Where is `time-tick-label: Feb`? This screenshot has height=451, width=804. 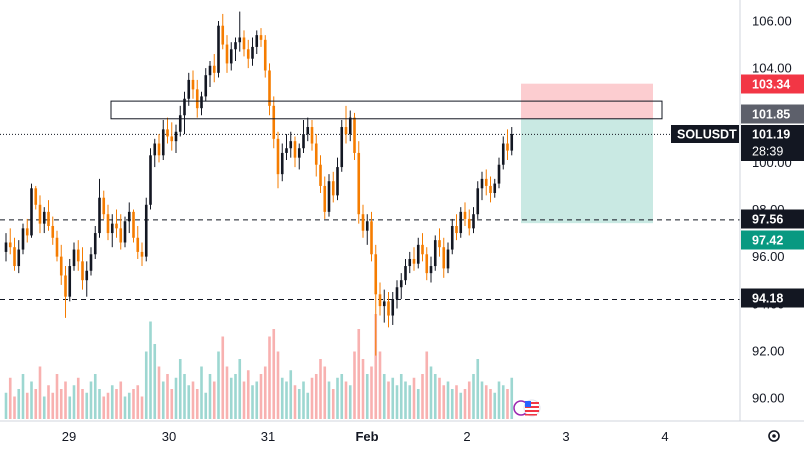 time-tick-label: Feb is located at coordinates (366, 436).